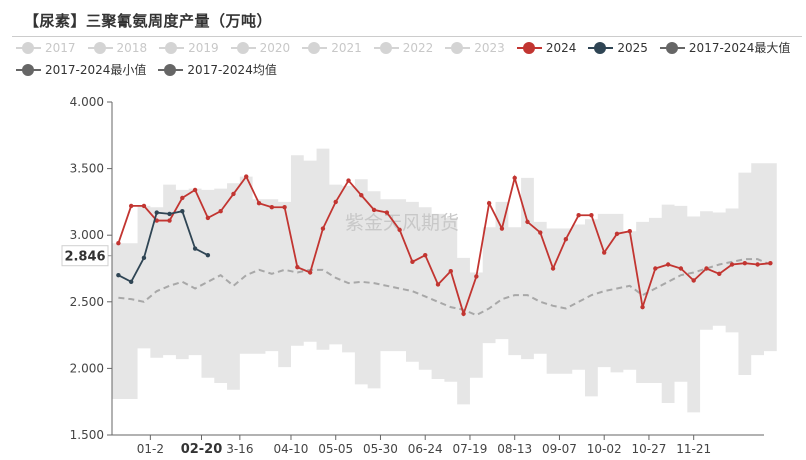 Image resolution: width=806 pixels, height=460 pixels. Describe the element at coordinates (425, 449) in the screenshot. I see `x-tick-label: 06-24` at that location.